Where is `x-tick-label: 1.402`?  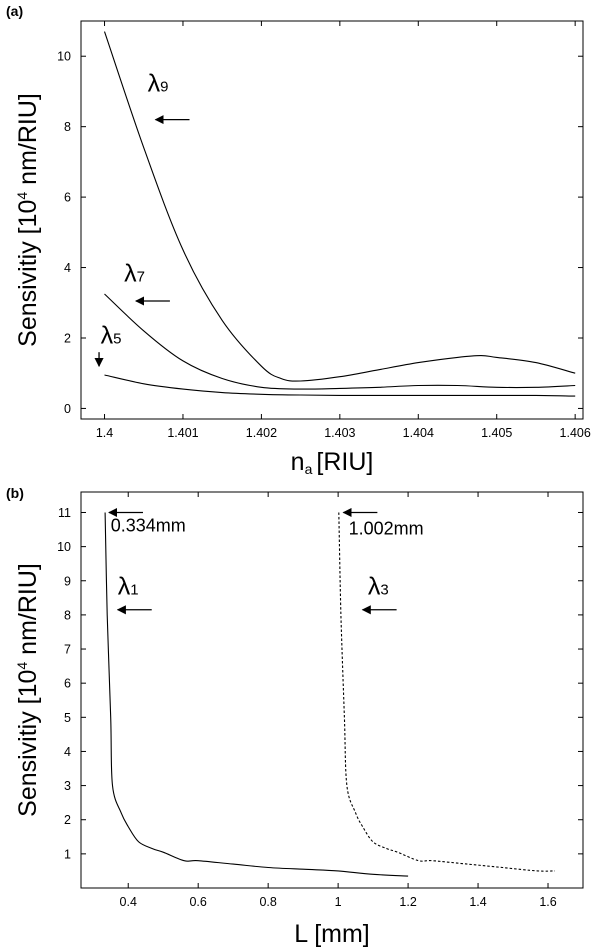
x-tick-label: 1.402 is located at coordinates (261, 433).